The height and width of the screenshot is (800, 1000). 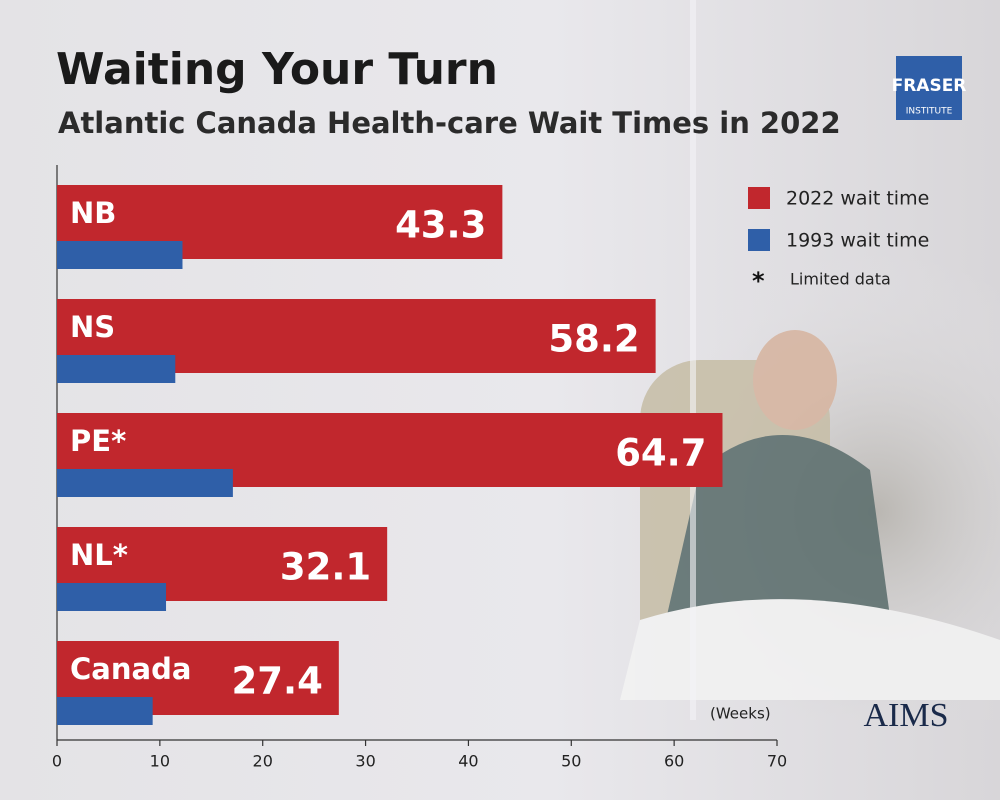 What do you see at coordinates (98, 441) in the screenshot?
I see `category-label: PE*` at bounding box center [98, 441].